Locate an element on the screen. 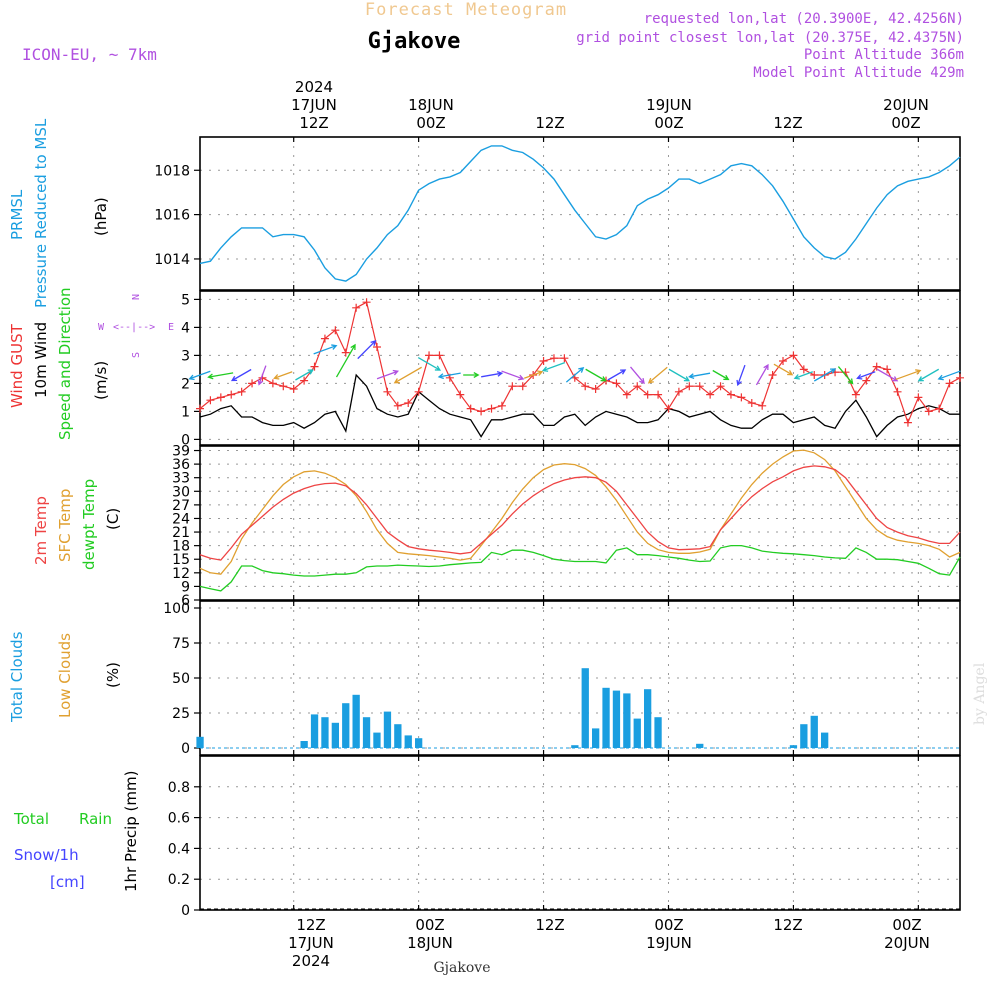 Image resolution: width=1000 pixels, height=1000 pixels. watermark: by Angel is located at coordinates (980, 693).